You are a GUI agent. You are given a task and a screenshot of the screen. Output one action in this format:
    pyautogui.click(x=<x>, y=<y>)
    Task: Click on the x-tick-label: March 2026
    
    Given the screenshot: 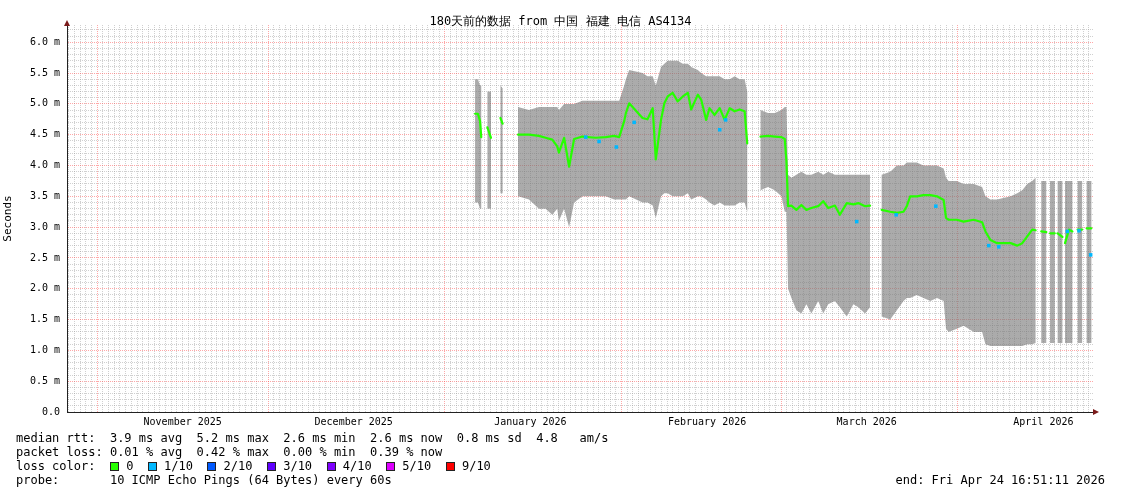 What is the action you would take?
    pyautogui.click(x=866, y=421)
    